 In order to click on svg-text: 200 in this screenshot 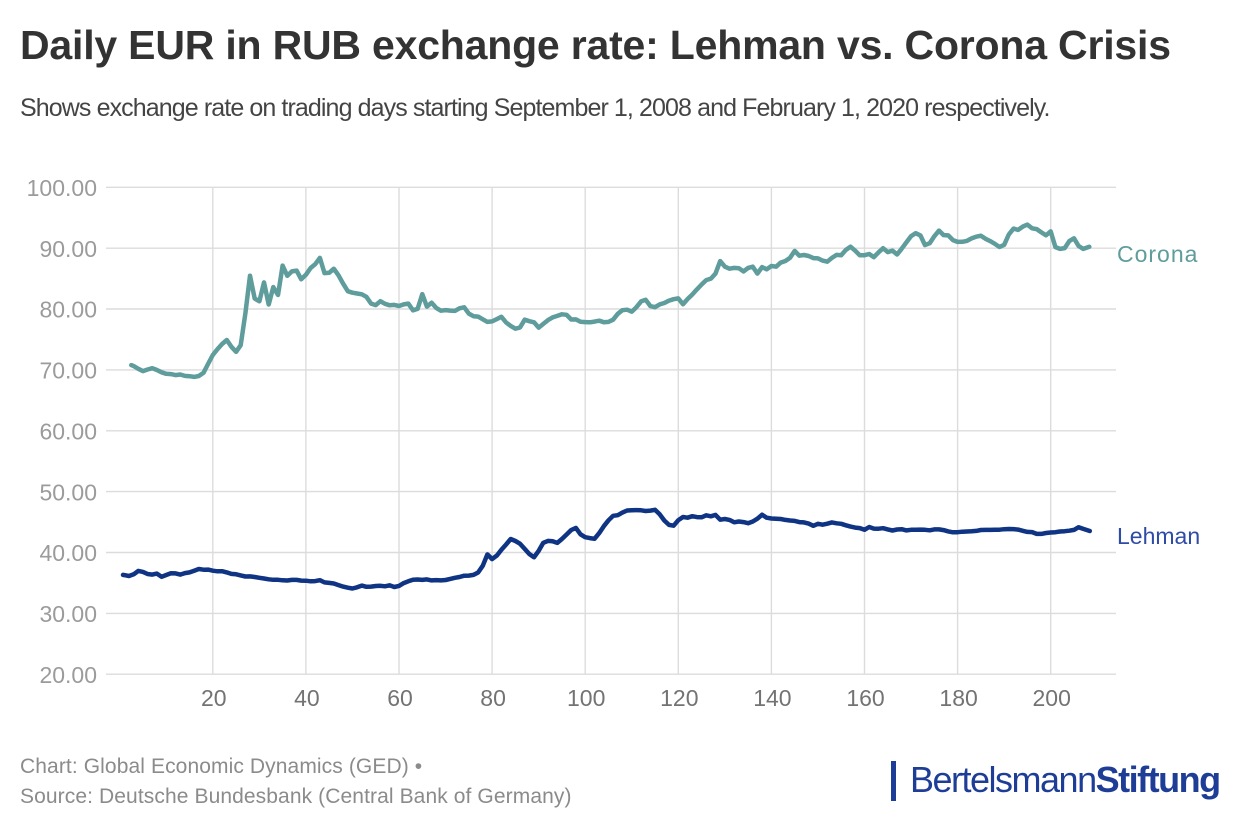, I will do `click(1052, 698)`.